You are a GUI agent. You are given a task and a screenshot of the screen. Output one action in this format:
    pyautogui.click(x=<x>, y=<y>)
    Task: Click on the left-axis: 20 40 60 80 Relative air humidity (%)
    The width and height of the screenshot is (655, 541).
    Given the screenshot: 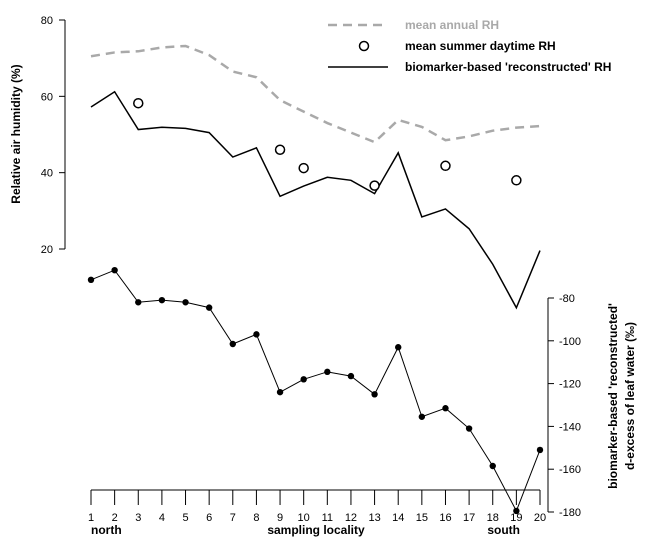 What is the action you would take?
    pyautogui.click(x=37, y=135)
    